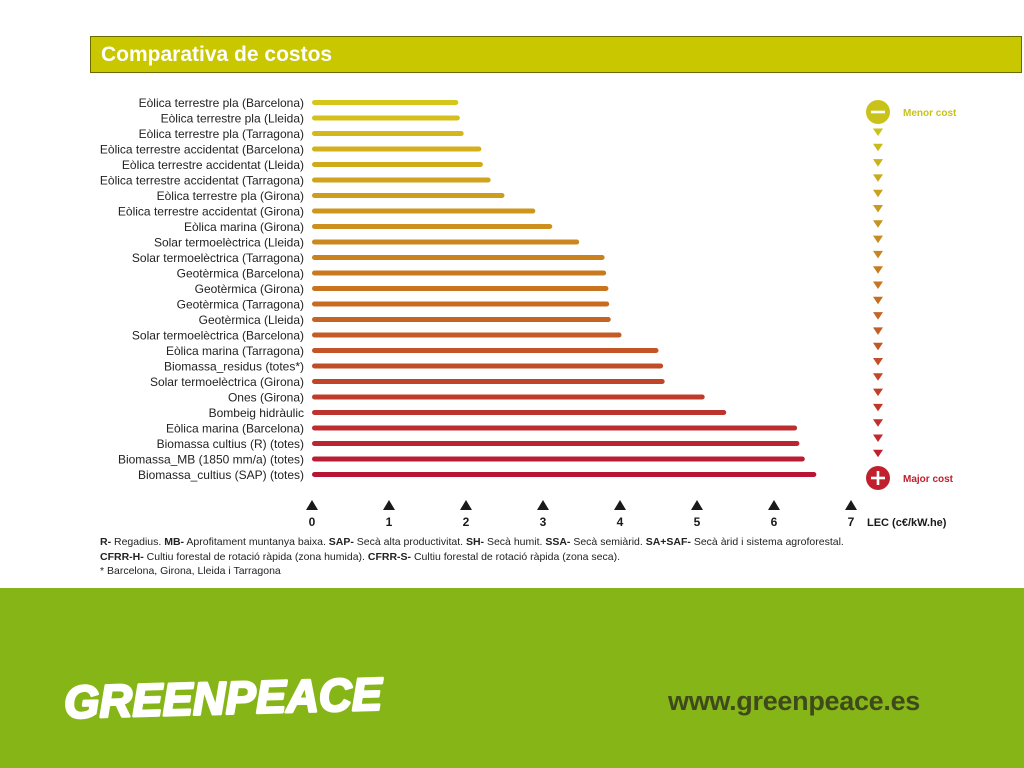  Describe the element at coordinates (240, 274) in the screenshot. I see `category-label: Geotèrmica (Barcelona)` at that location.